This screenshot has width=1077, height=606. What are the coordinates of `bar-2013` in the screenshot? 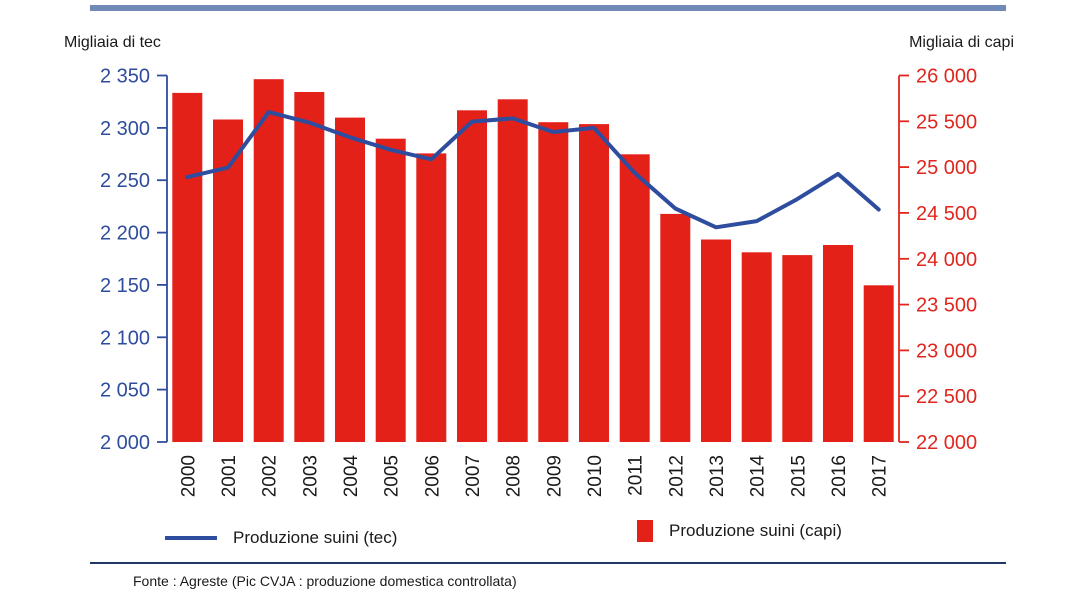 It's located at (716, 340).